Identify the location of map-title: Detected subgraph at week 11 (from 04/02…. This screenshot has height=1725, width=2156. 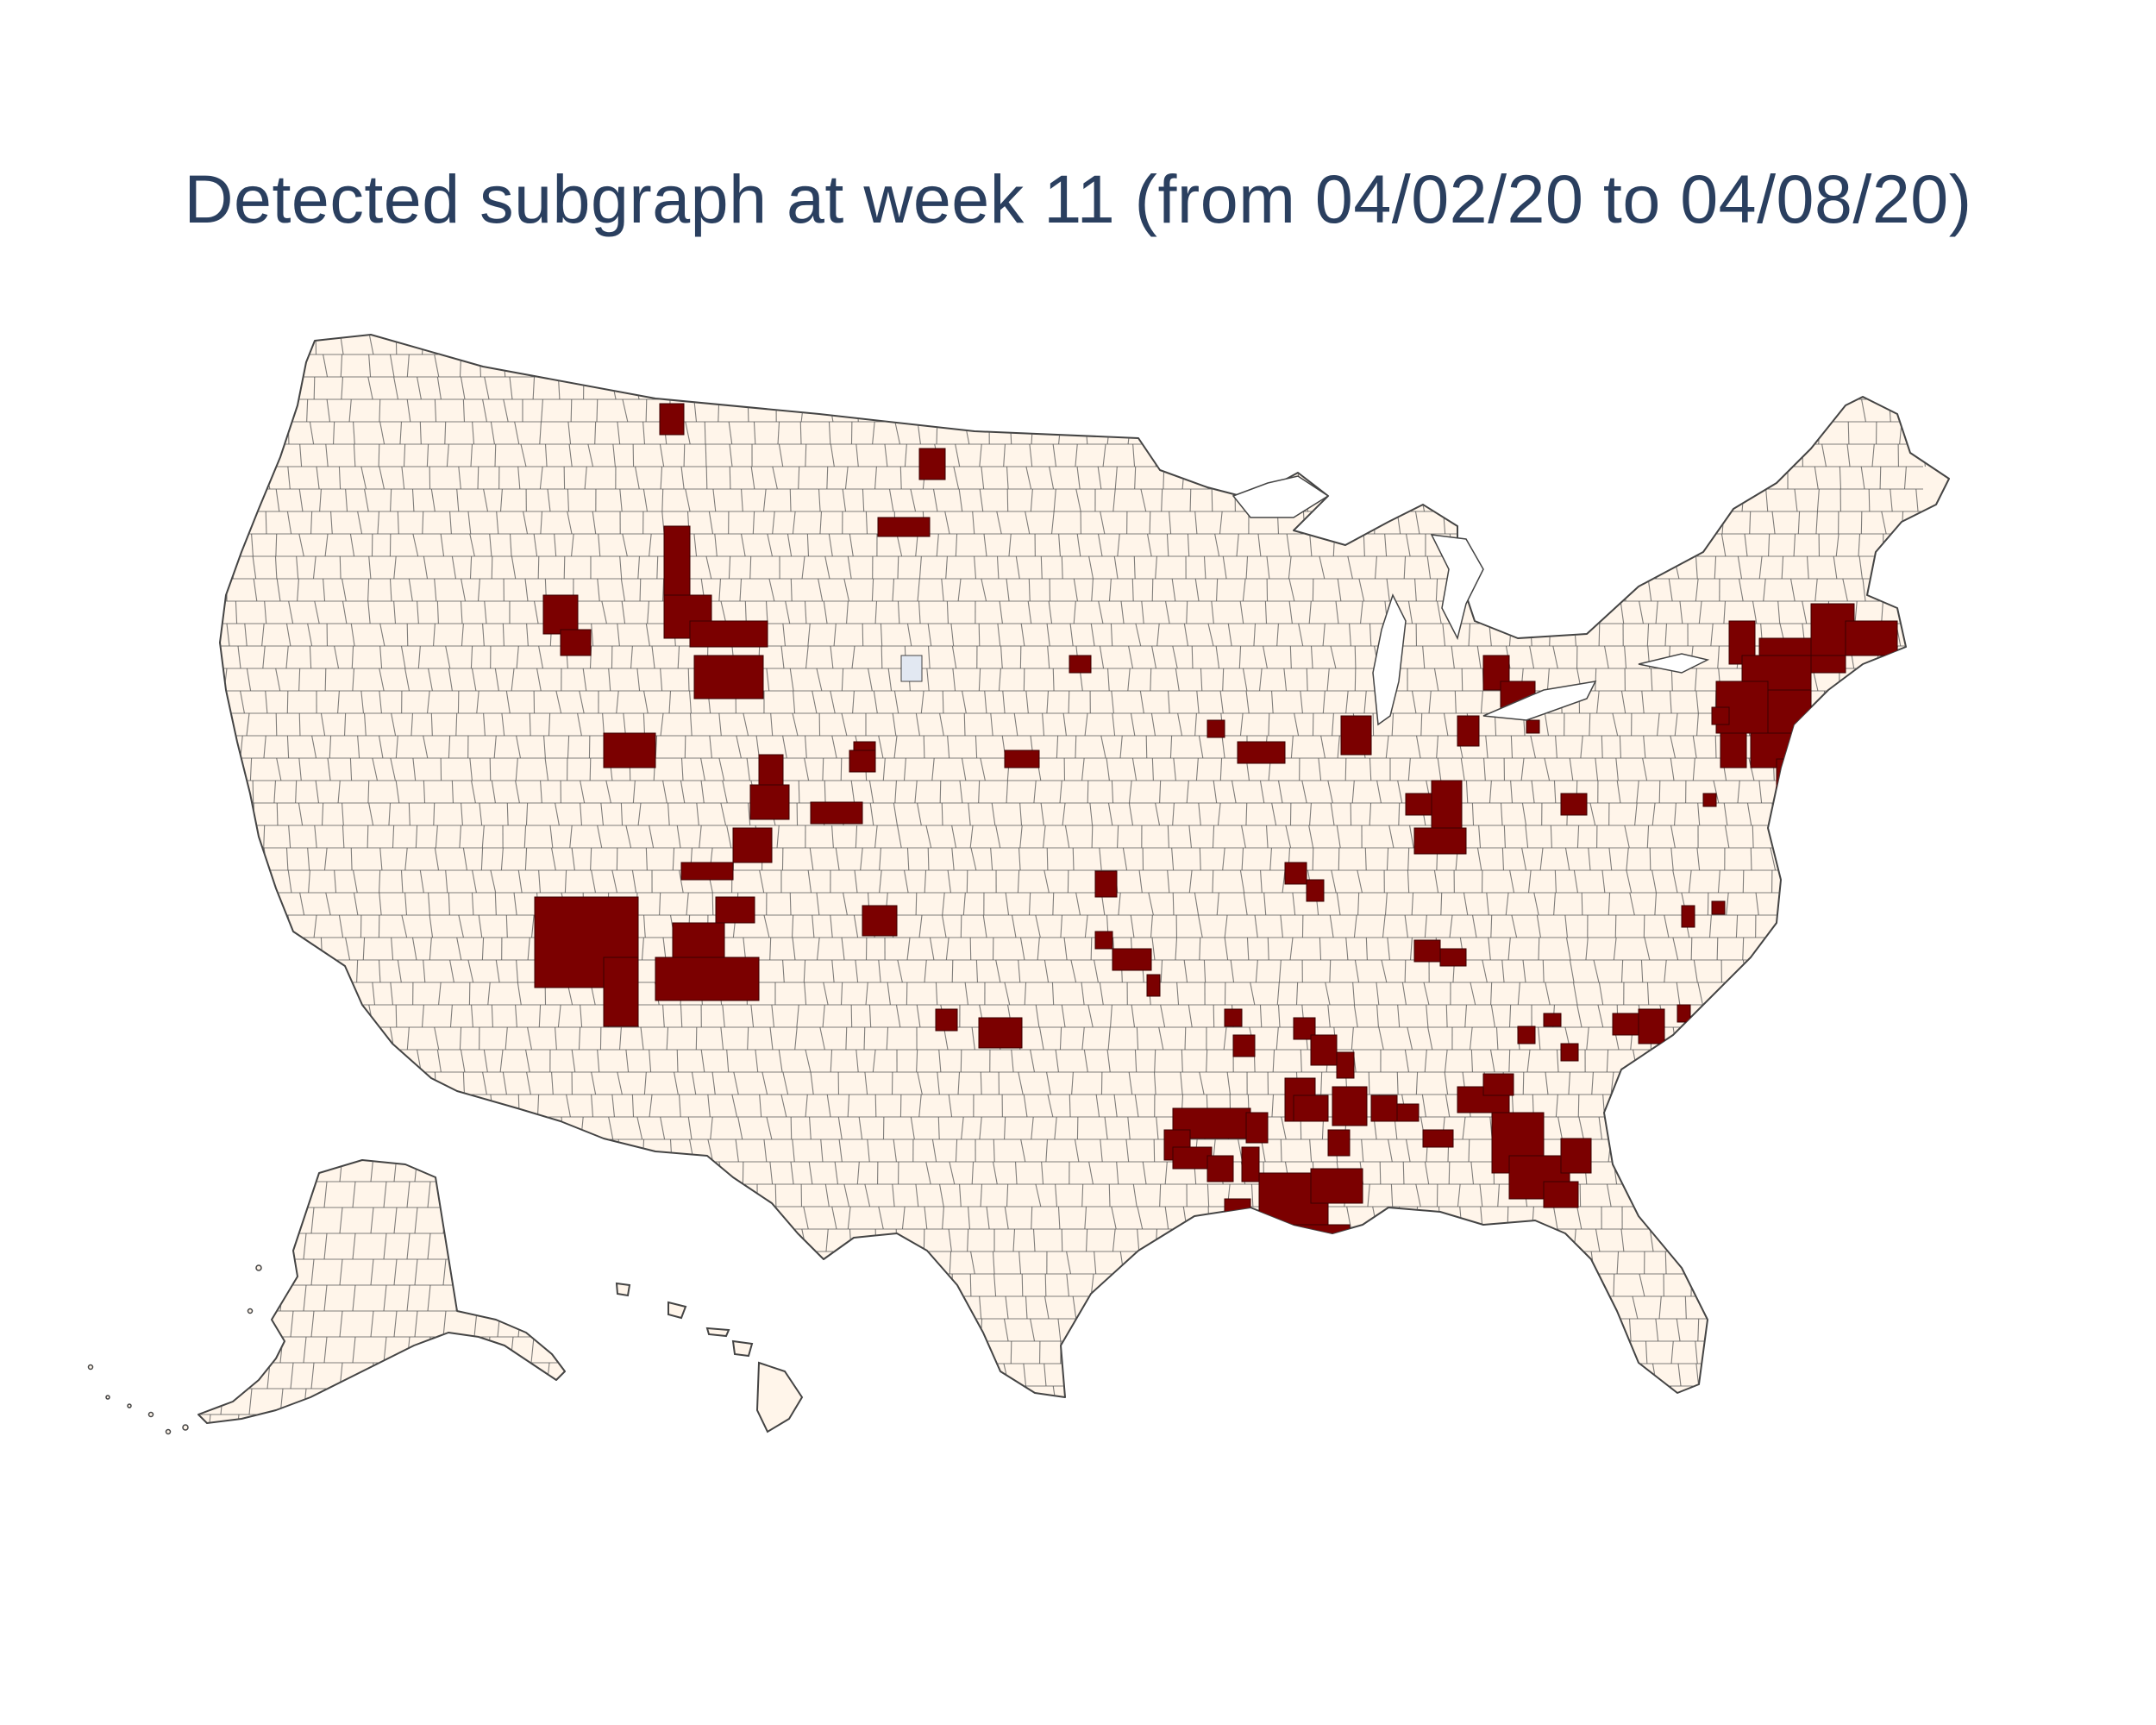
(1078, 199).